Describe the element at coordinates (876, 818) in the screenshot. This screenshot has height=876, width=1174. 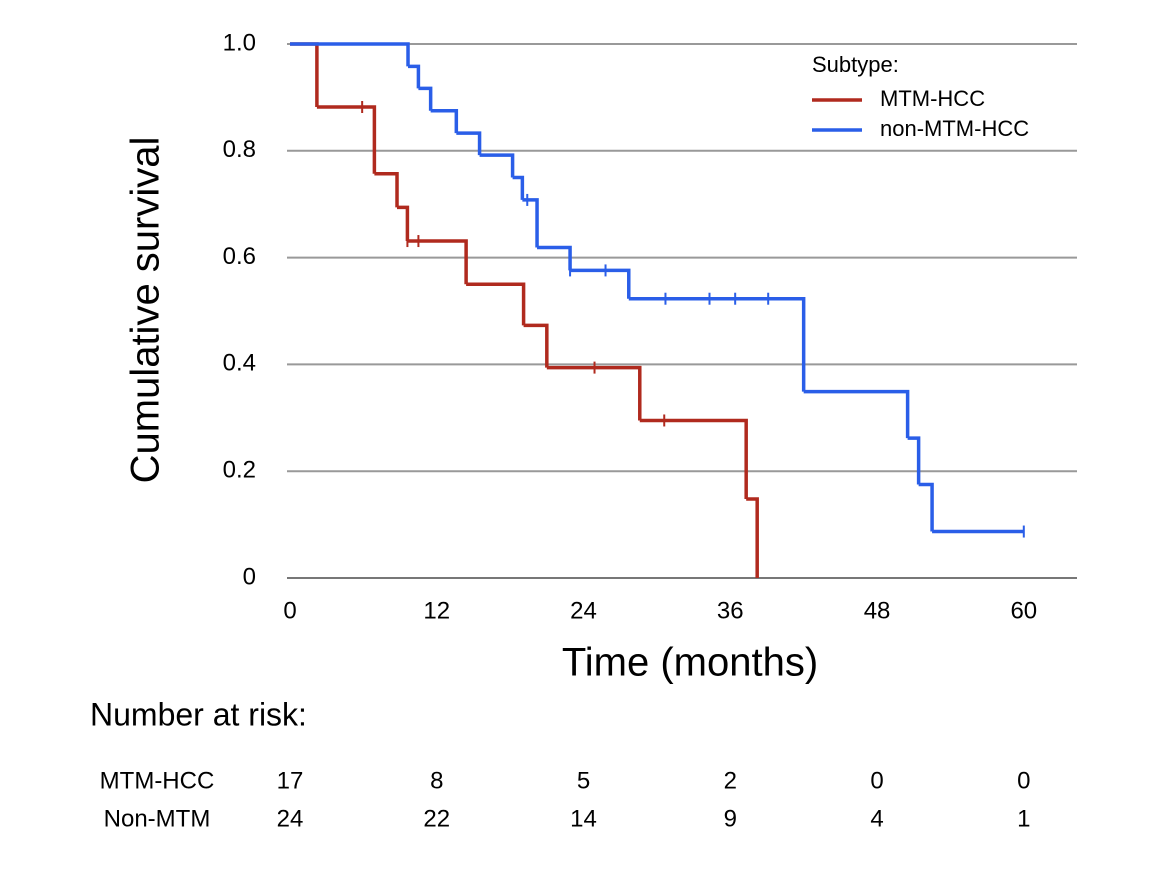
I see `risk-count: 4` at that location.